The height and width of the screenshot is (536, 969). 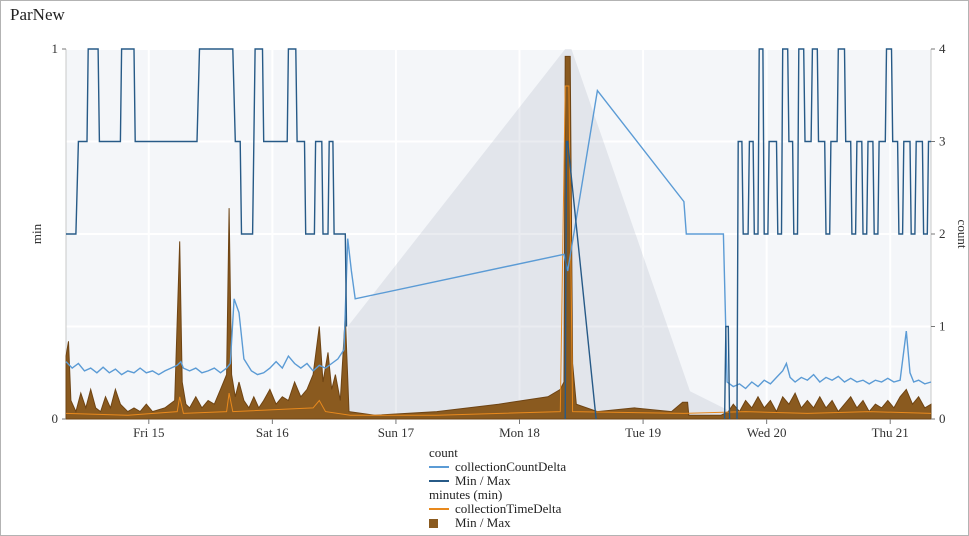 What do you see at coordinates (890, 432) in the screenshot?
I see `x-tick-label: Thu 21` at bounding box center [890, 432].